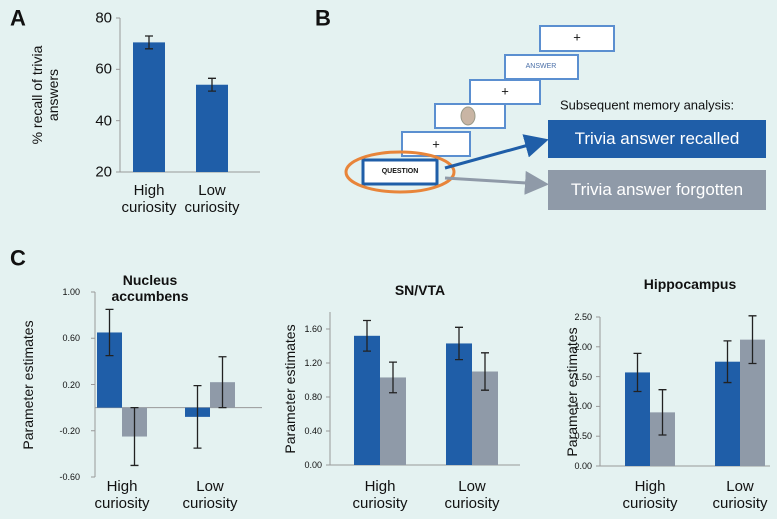 The height and width of the screenshot is (519, 777). Describe the element at coordinates (18, 258) in the screenshot. I see `panel-label: C` at that location.